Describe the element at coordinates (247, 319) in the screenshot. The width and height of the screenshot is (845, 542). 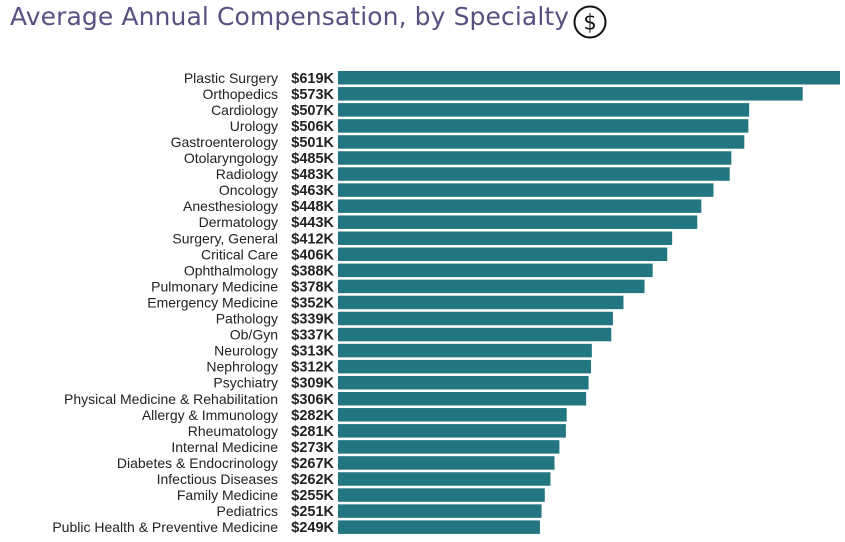
I see `category-label: Pathology` at that location.